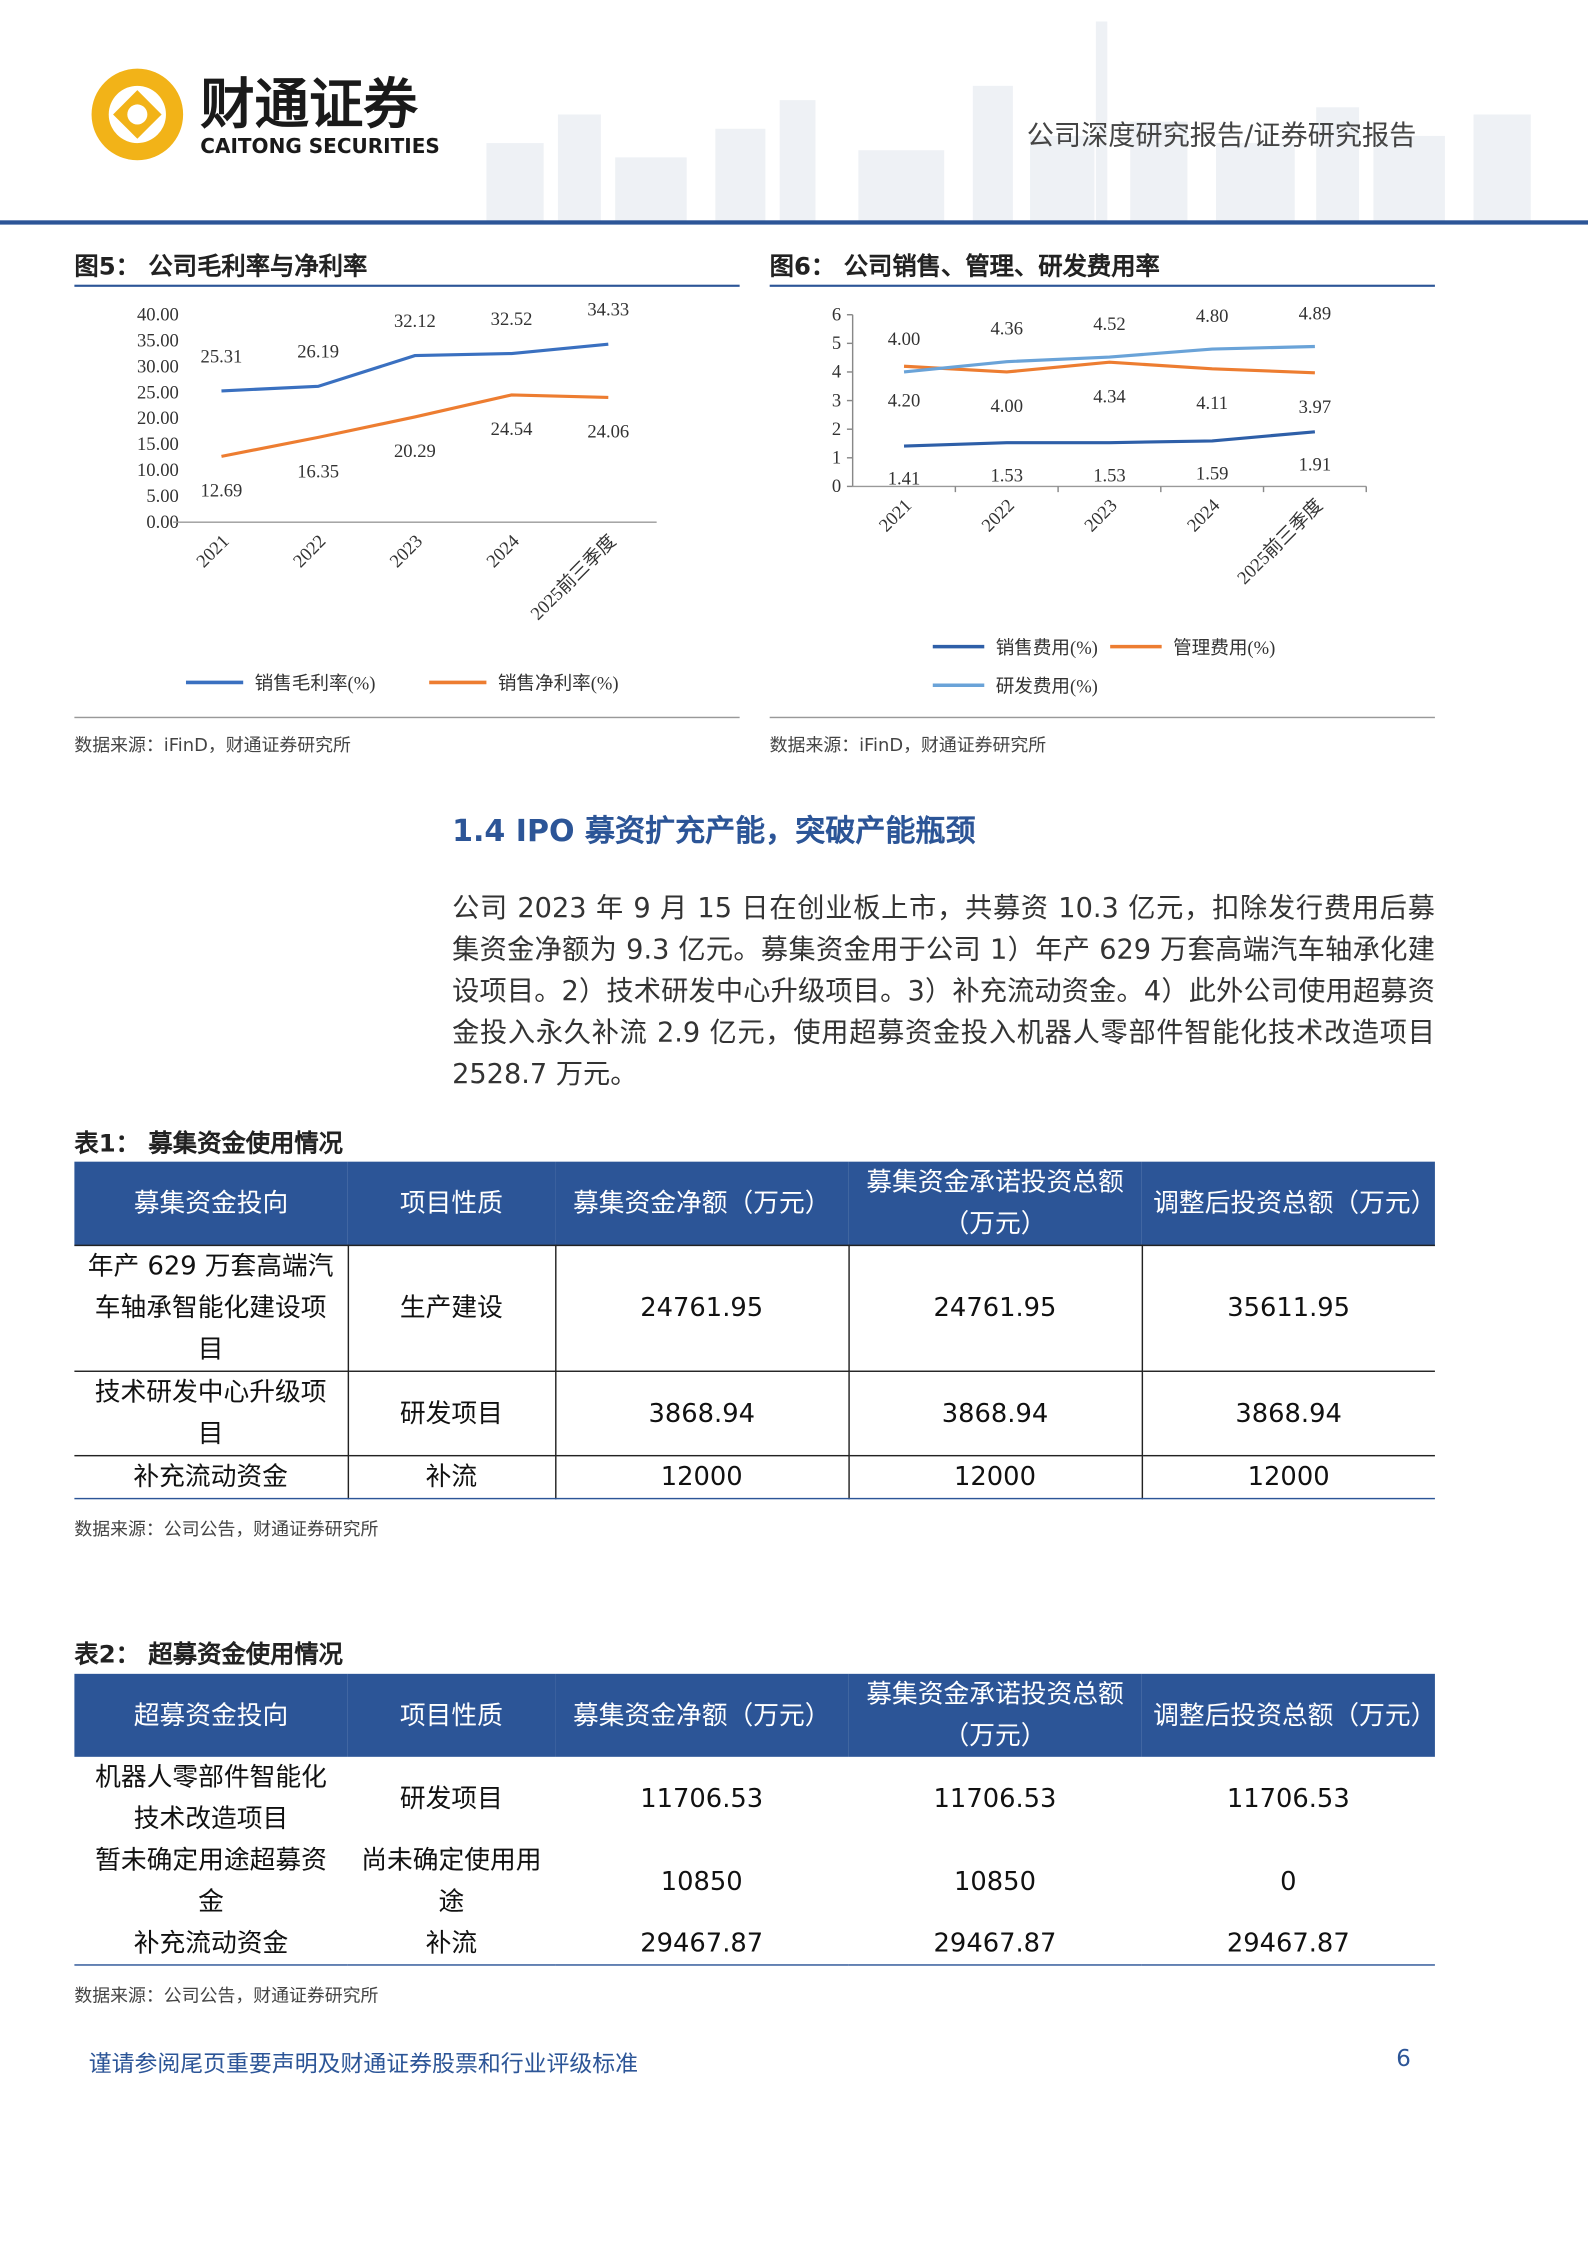  What do you see at coordinates (320, 146) in the screenshot?
I see `logo-en: CAITONG SECURITIES` at bounding box center [320, 146].